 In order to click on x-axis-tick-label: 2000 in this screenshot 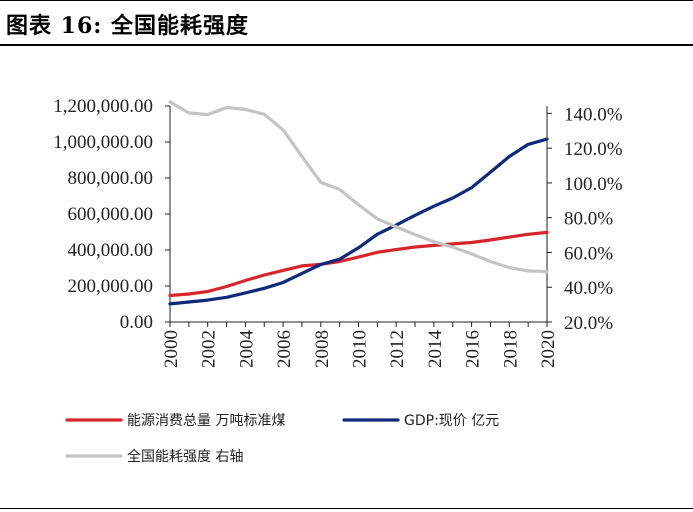, I will do `click(171, 349)`.